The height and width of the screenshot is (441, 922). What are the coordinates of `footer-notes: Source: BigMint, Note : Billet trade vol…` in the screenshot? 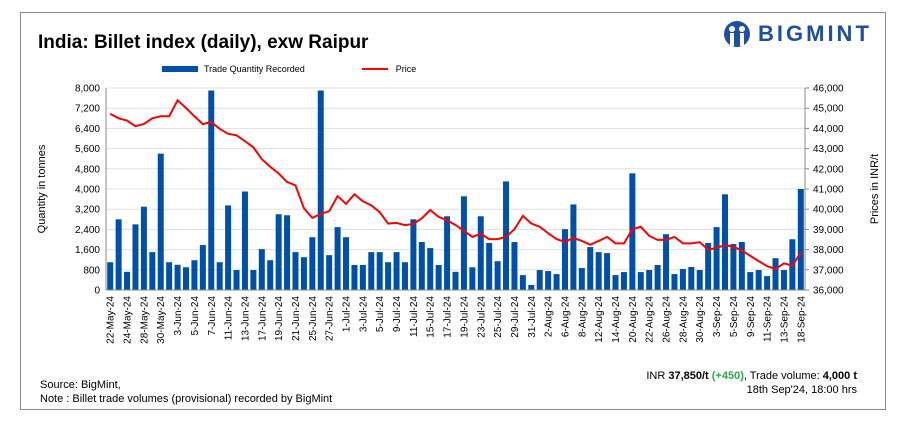 It's located at (186, 392).